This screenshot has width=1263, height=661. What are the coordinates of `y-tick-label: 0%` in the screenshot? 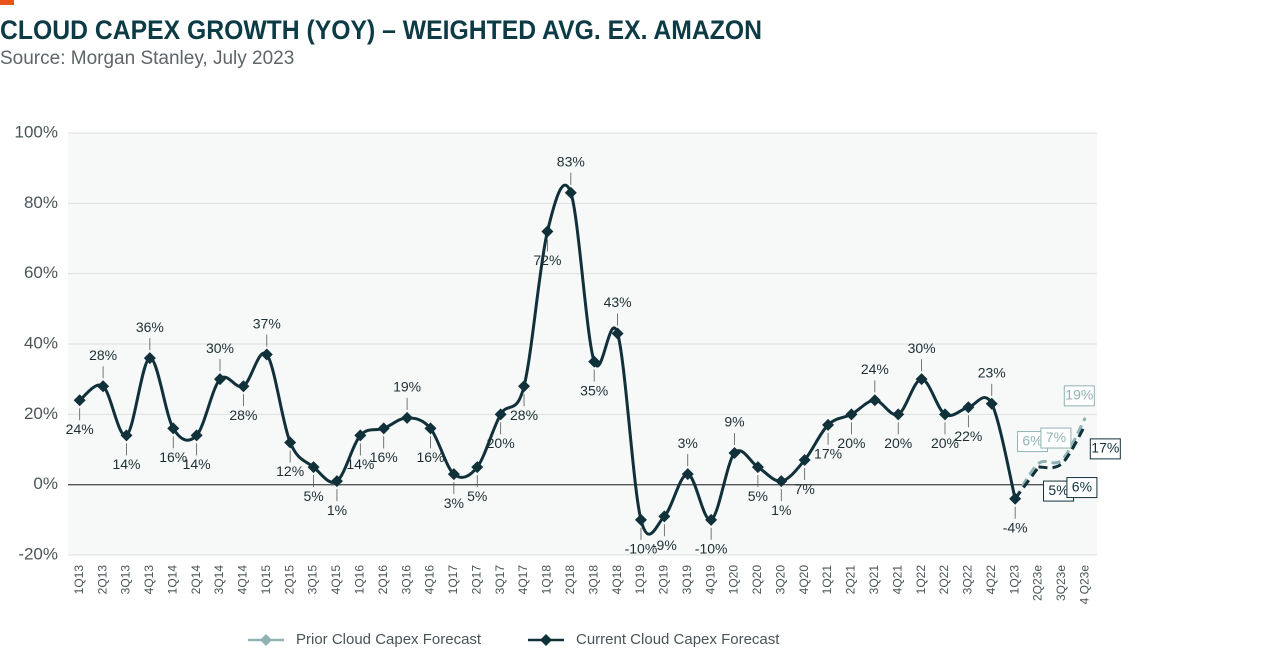 It's located at (45, 483).